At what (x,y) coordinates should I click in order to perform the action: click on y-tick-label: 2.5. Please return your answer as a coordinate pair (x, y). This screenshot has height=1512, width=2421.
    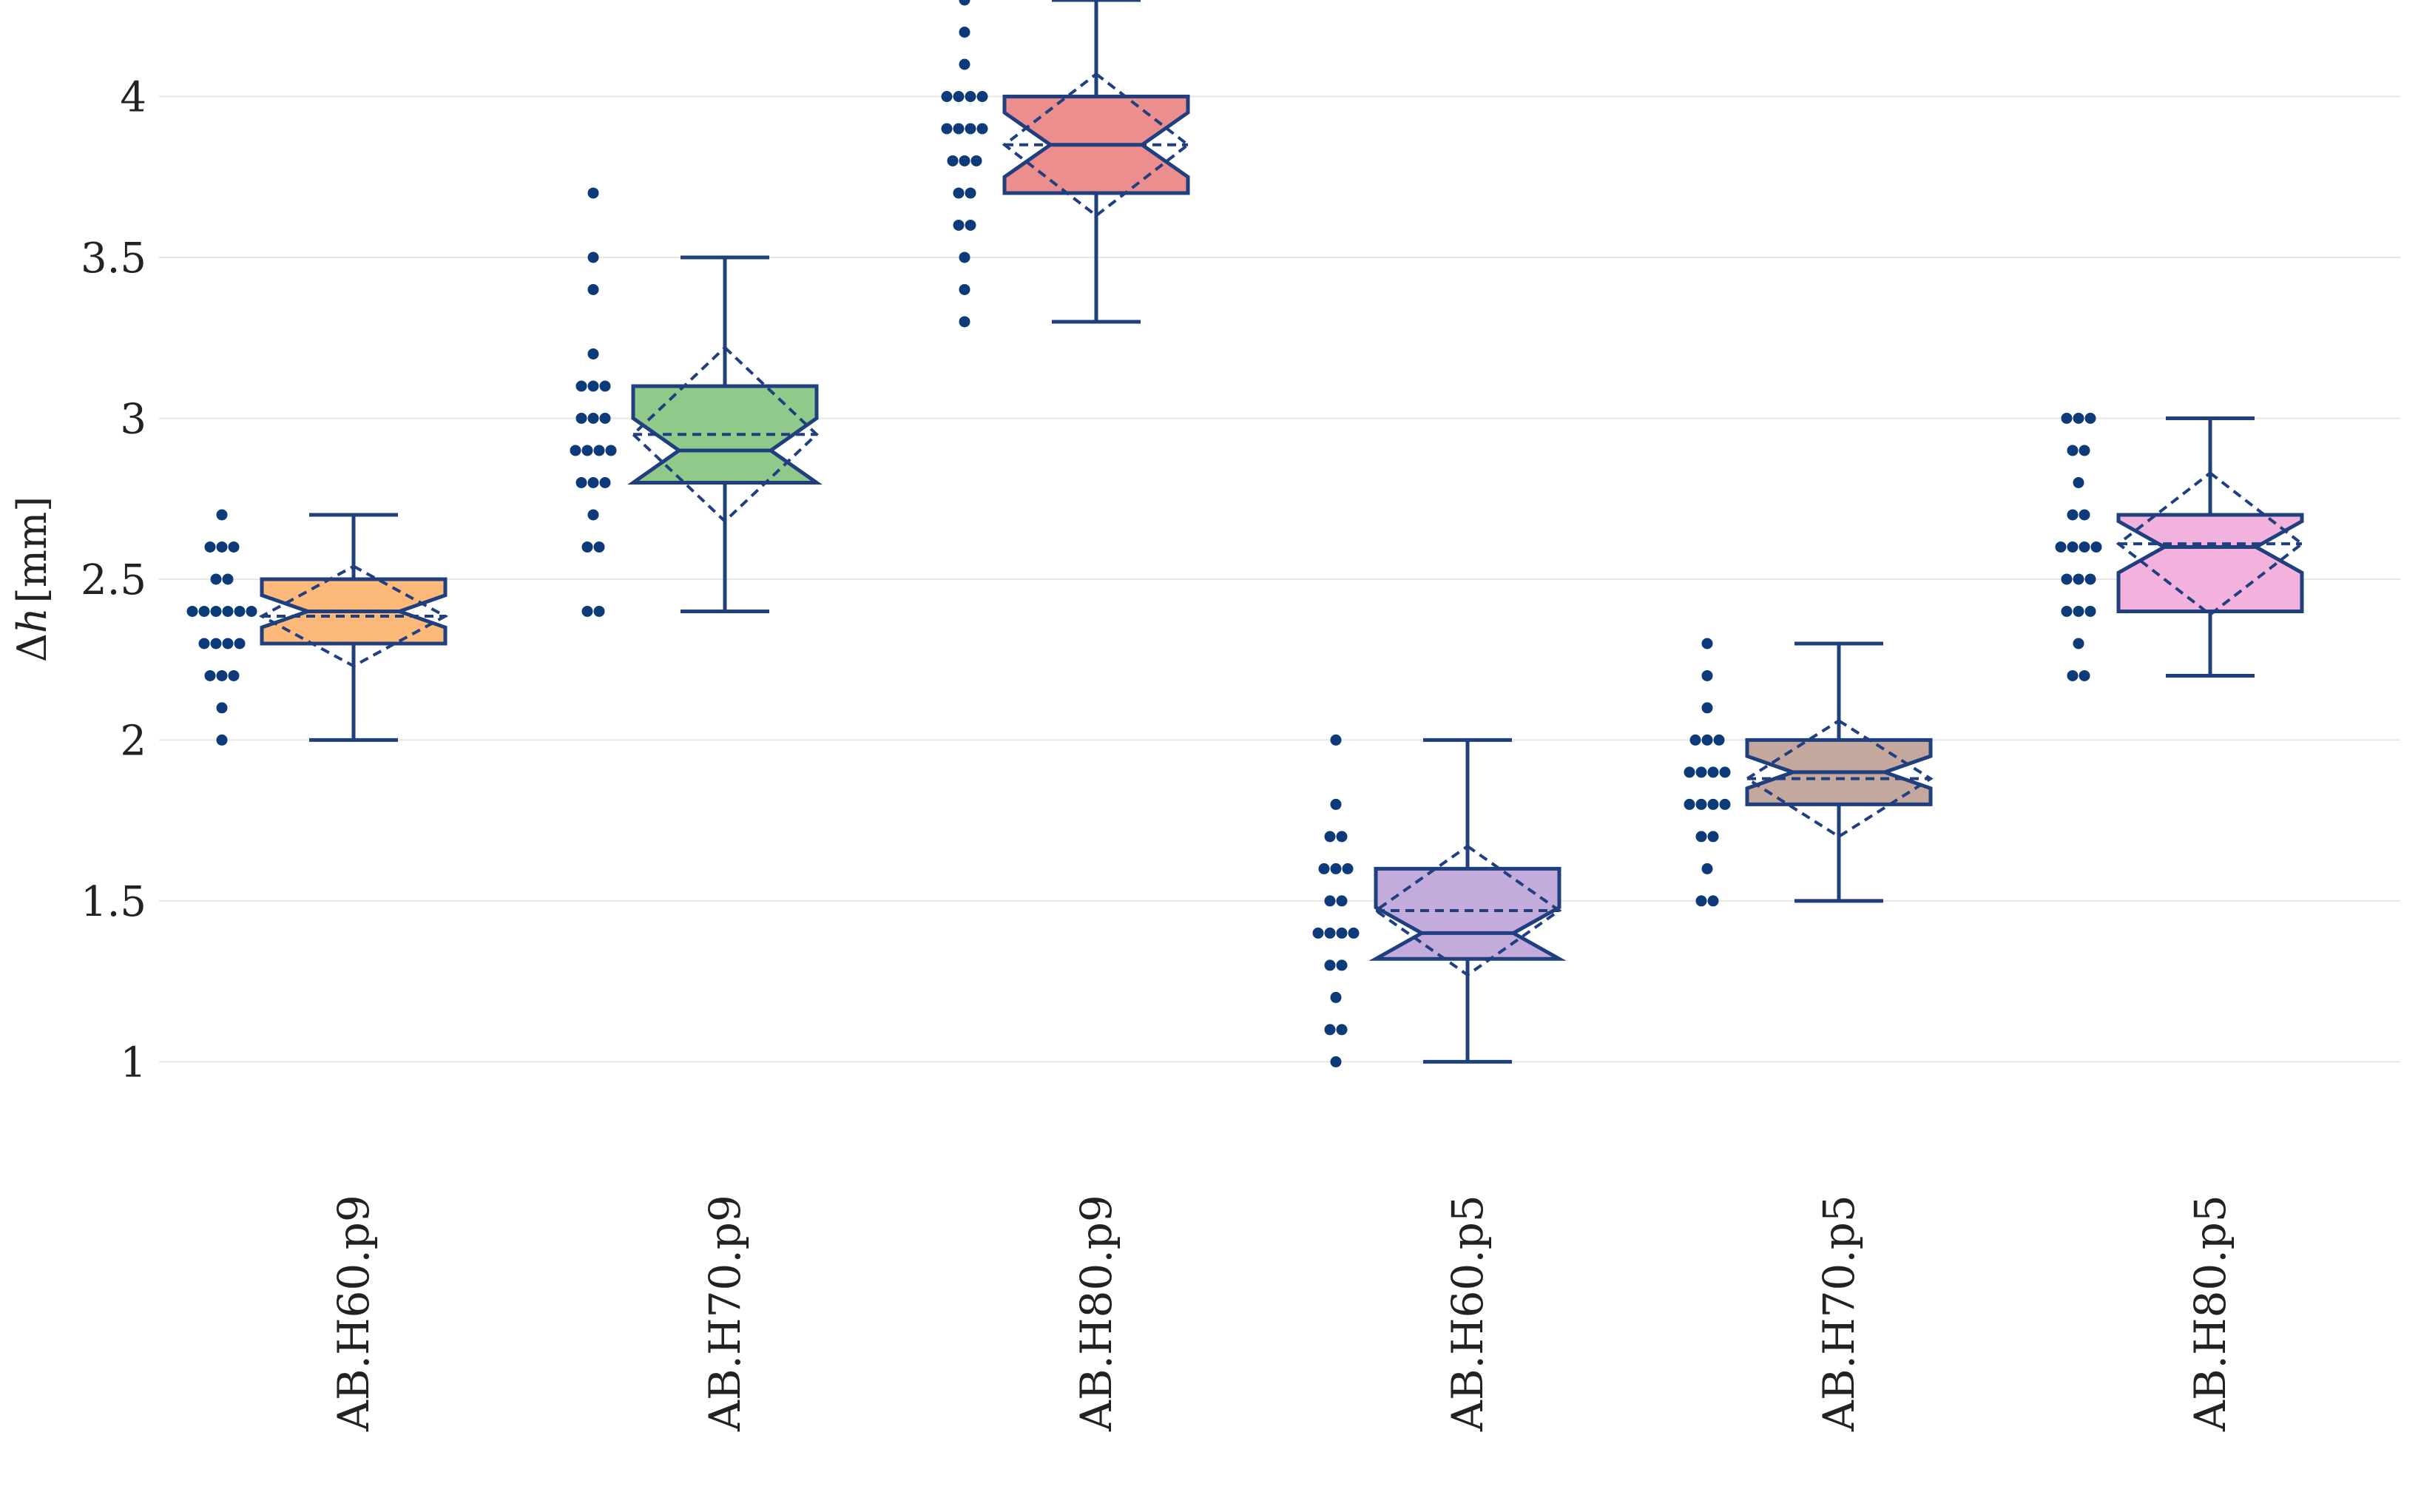
    Looking at the image, I should click on (114, 580).